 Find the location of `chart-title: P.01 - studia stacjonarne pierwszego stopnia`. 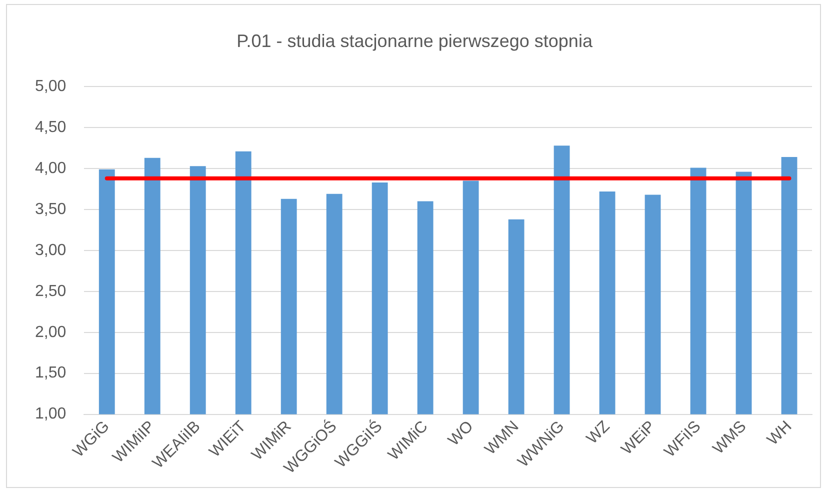

chart-title: P.01 - studia stacjonarne pierwszego stopnia is located at coordinates (415, 40).